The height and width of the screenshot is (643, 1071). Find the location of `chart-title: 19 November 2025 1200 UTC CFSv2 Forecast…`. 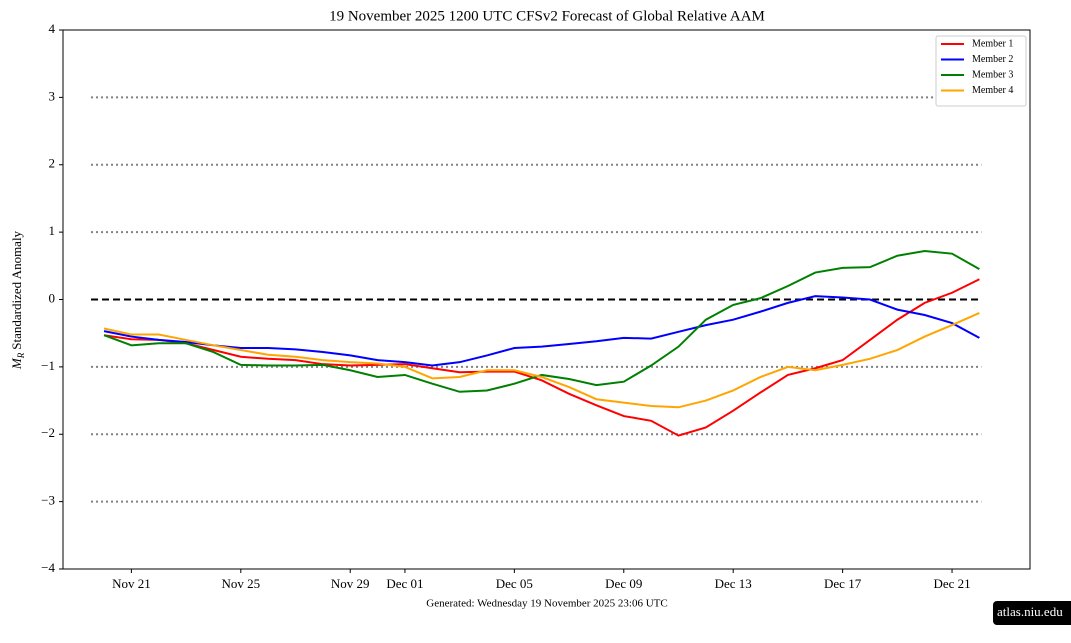

chart-title: 19 November 2025 1200 UTC CFSv2 Forecast… is located at coordinates (547, 16).